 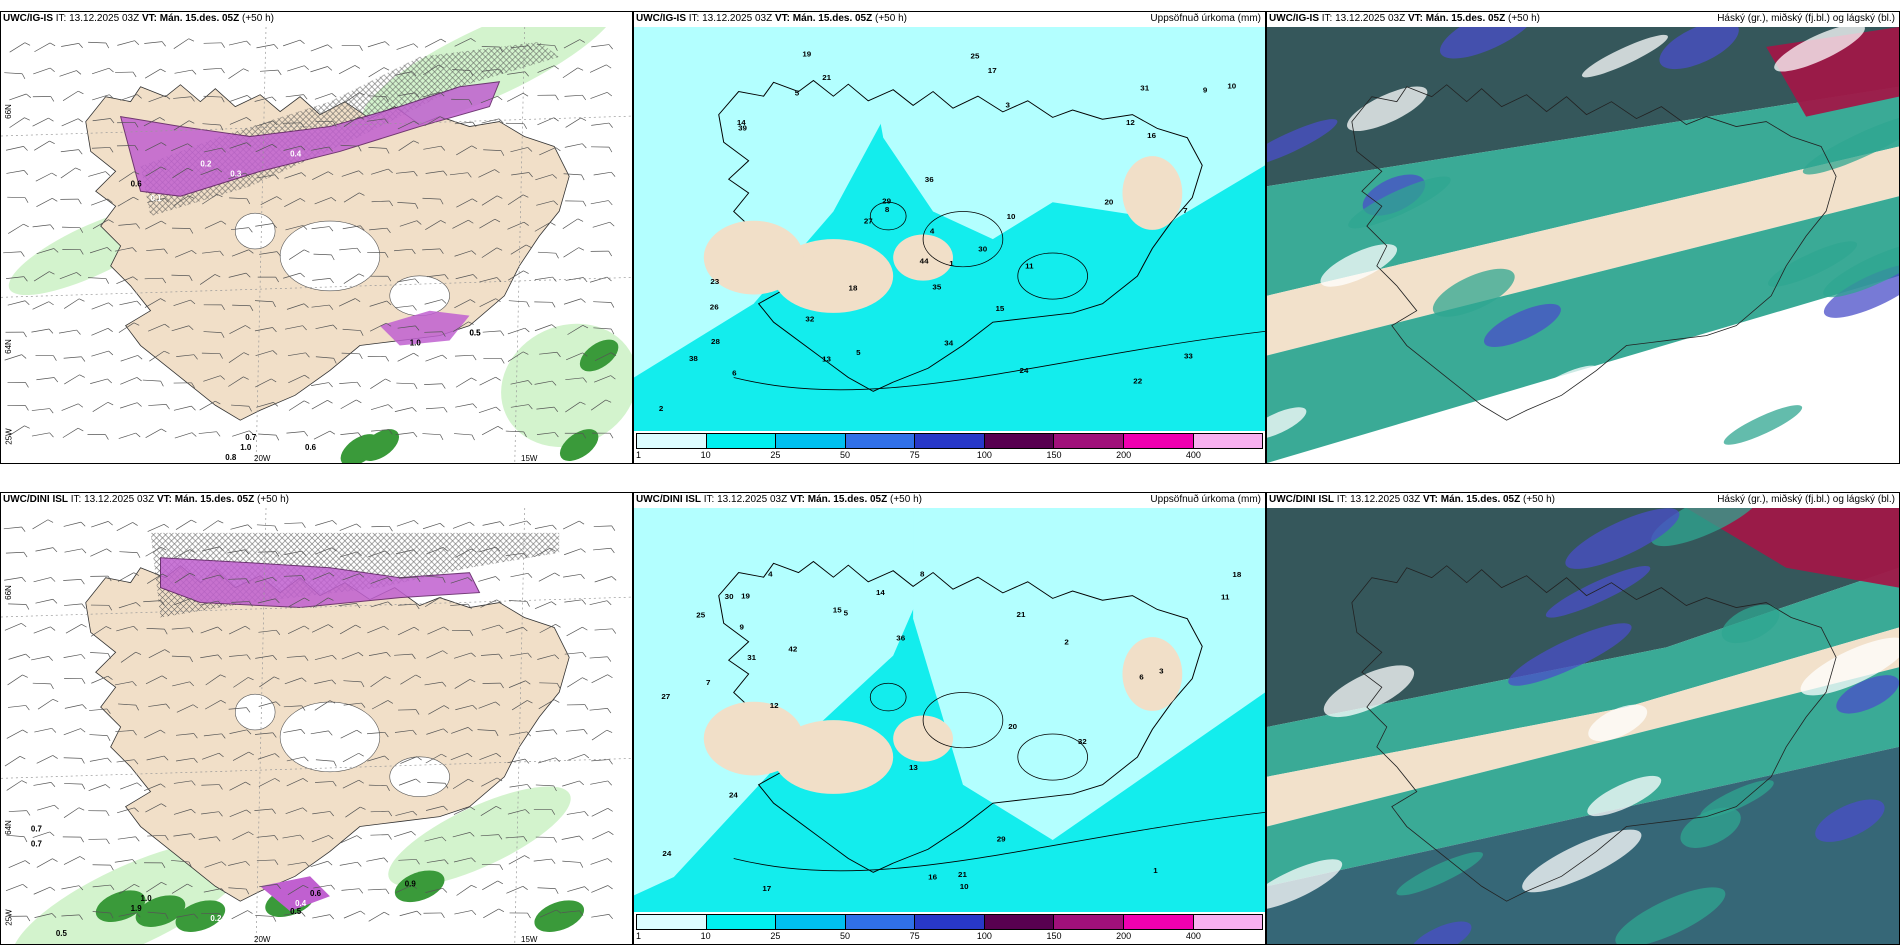 I want to click on precip-value-label: 29, so click(x=1001, y=839).